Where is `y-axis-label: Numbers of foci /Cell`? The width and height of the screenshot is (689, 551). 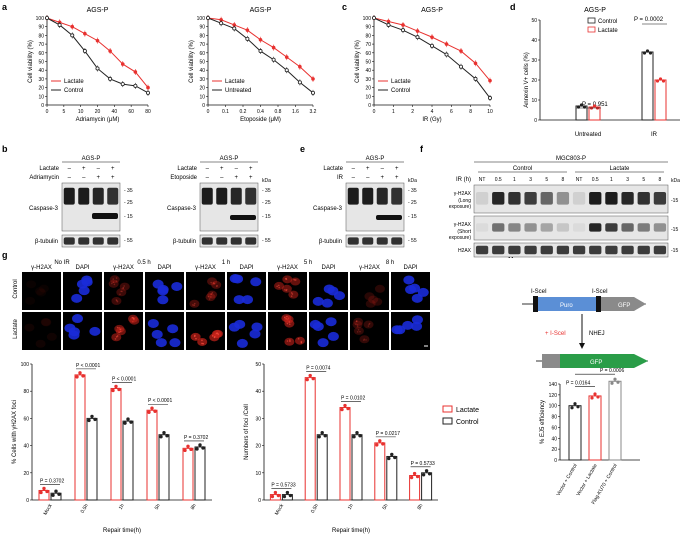
y-axis-label: Numbers of foci /Cell is located at coordinates (247, 432).